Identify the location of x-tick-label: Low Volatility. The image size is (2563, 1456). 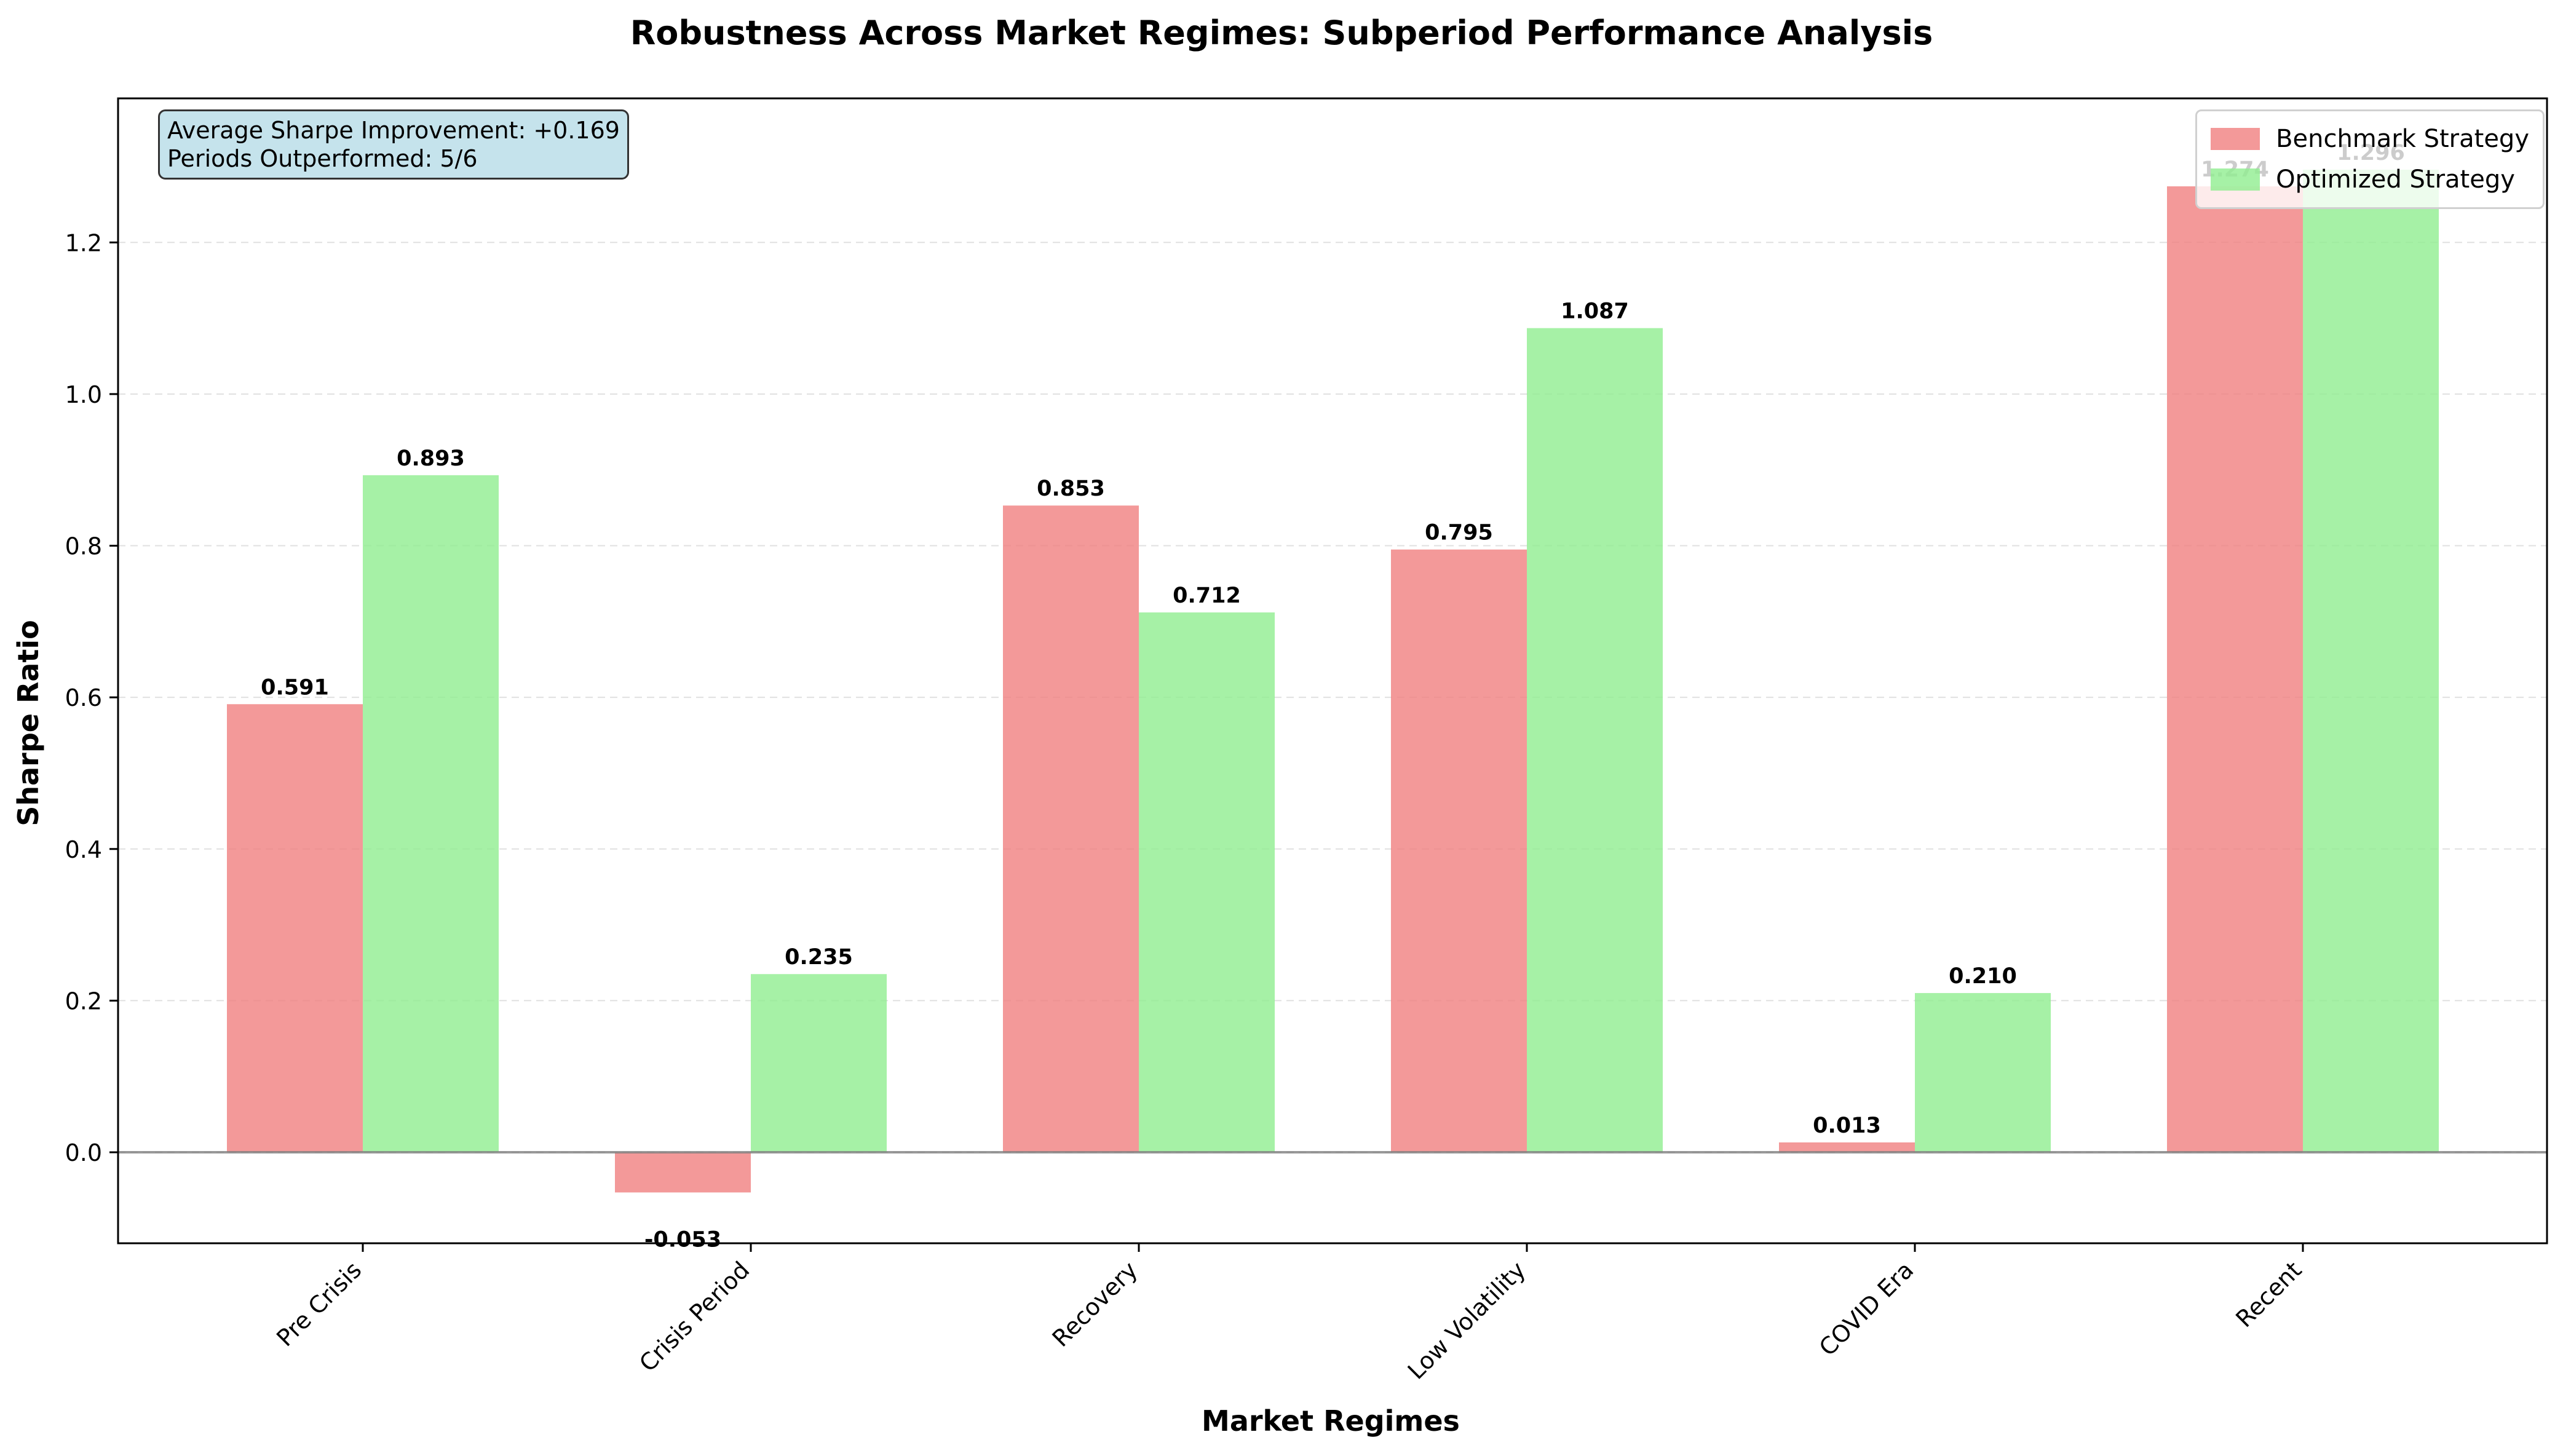
(1467, 1320).